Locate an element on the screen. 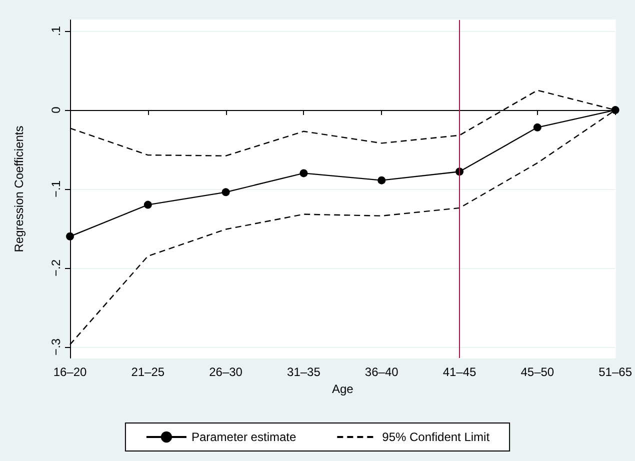  x-tick-label: 36–40 is located at coordinates (381, 372).